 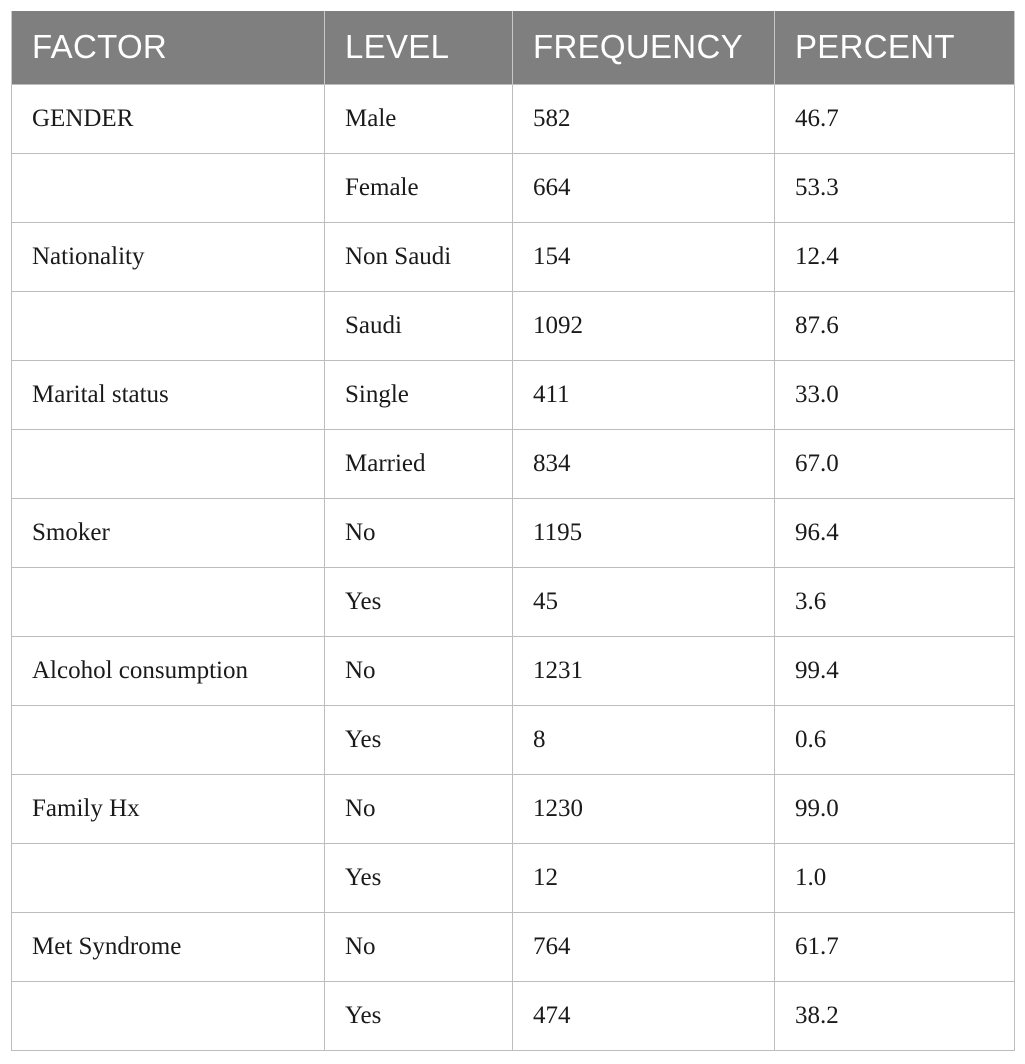 I want to click on cell-level: Non Saudi, so click(x=418, y=256).